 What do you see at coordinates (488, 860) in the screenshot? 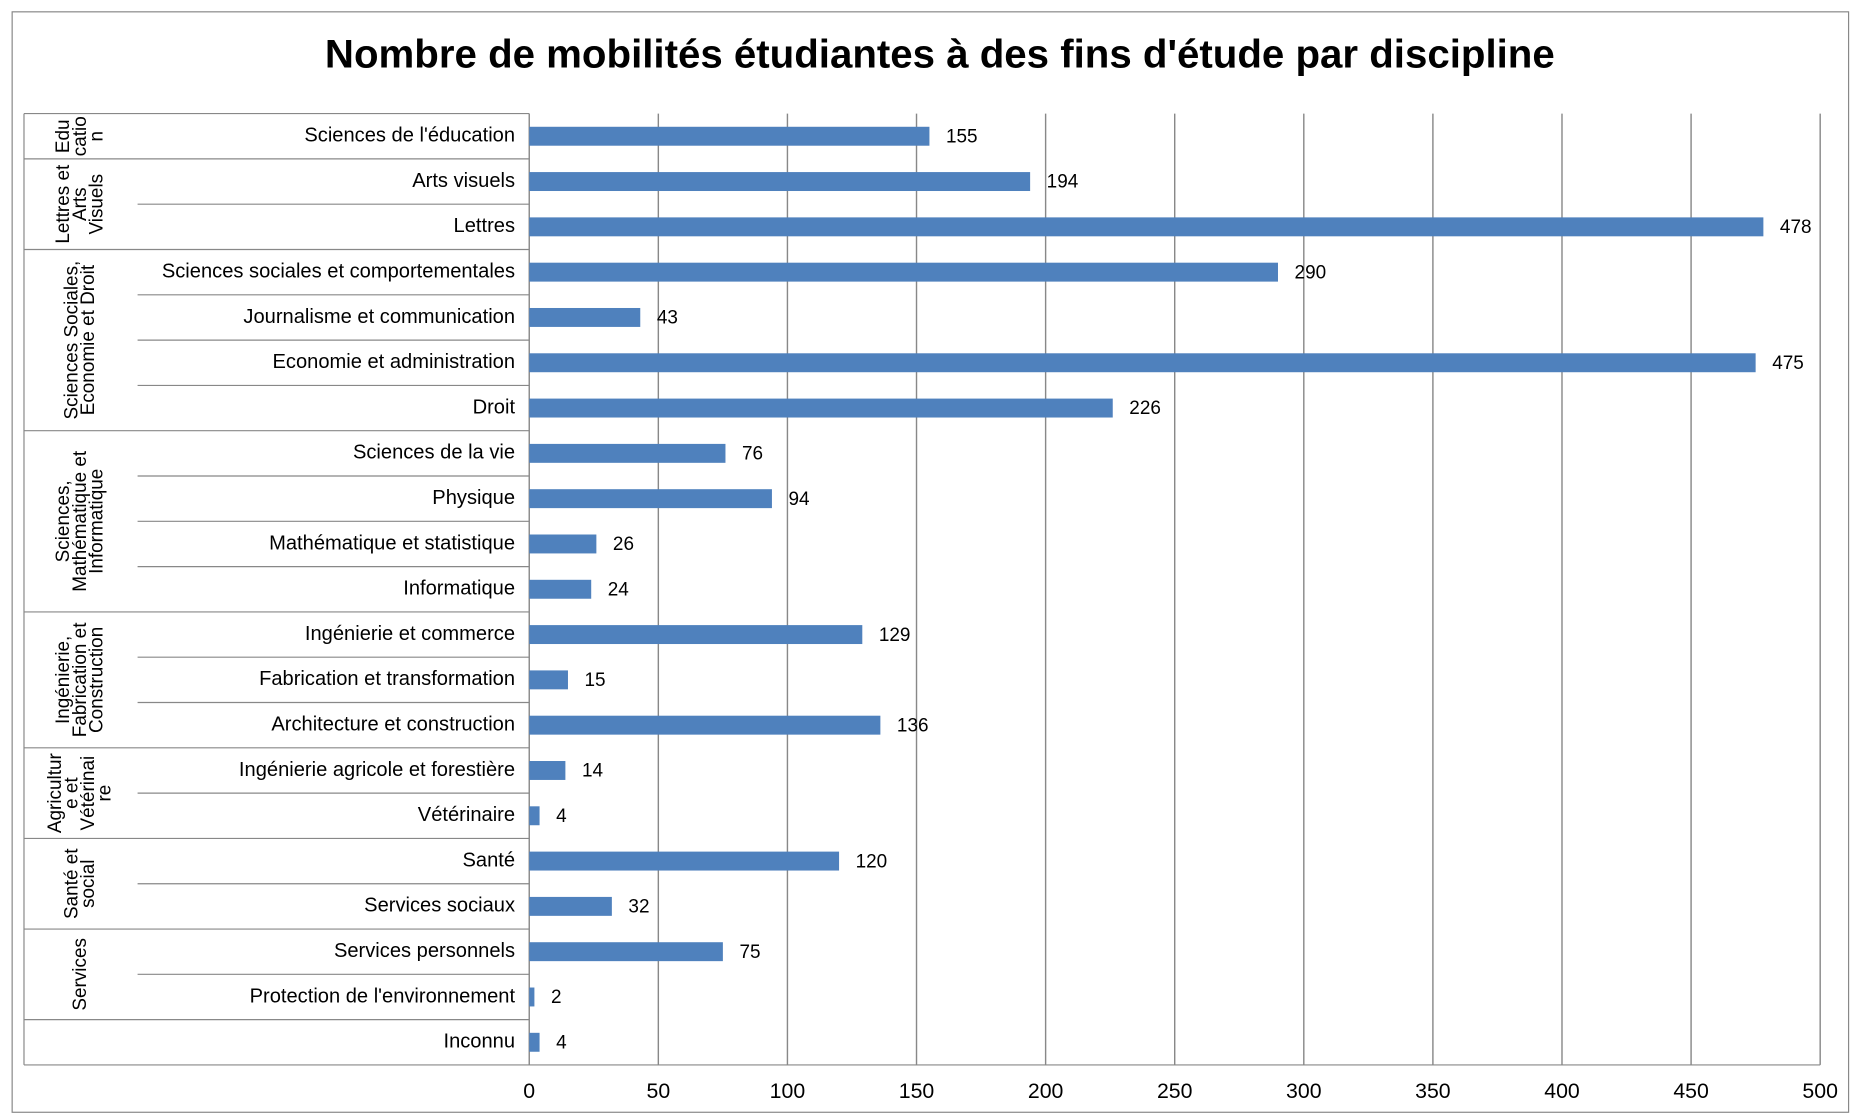
I see `y-tick-label: Santé` at bounding box center [488, 860].